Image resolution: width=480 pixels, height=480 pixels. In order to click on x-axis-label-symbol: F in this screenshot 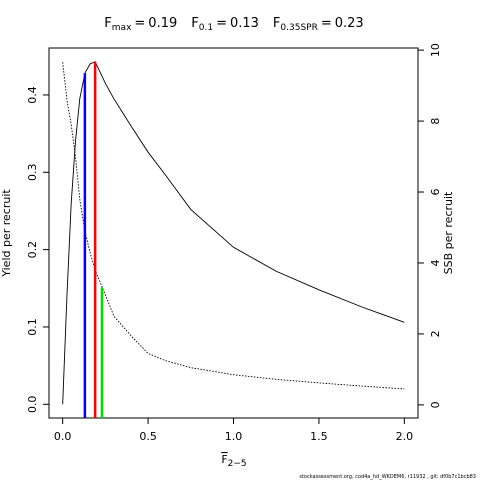, I will do `click(224, 459)`.